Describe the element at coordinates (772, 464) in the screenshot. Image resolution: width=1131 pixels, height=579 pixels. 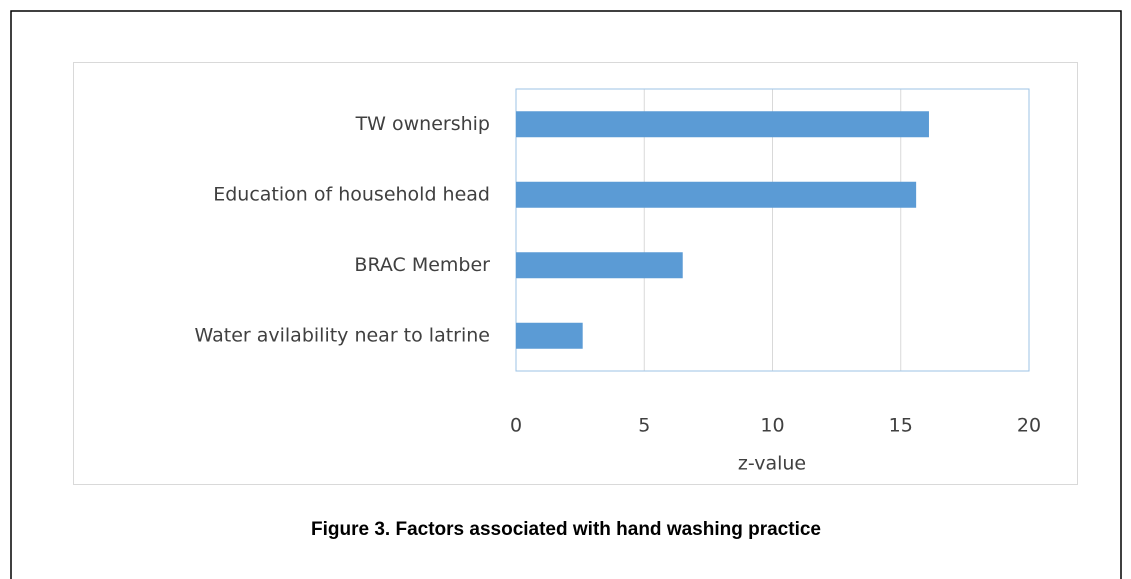
I see `x-axis-title: z-value` at that location.